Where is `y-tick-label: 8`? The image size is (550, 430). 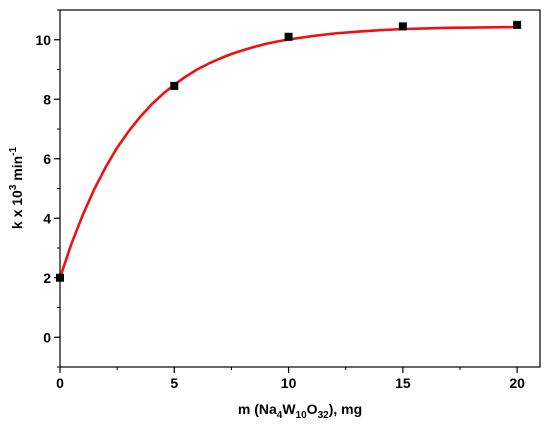 y-tick-label: 8 is located at coordinates (47, 99).